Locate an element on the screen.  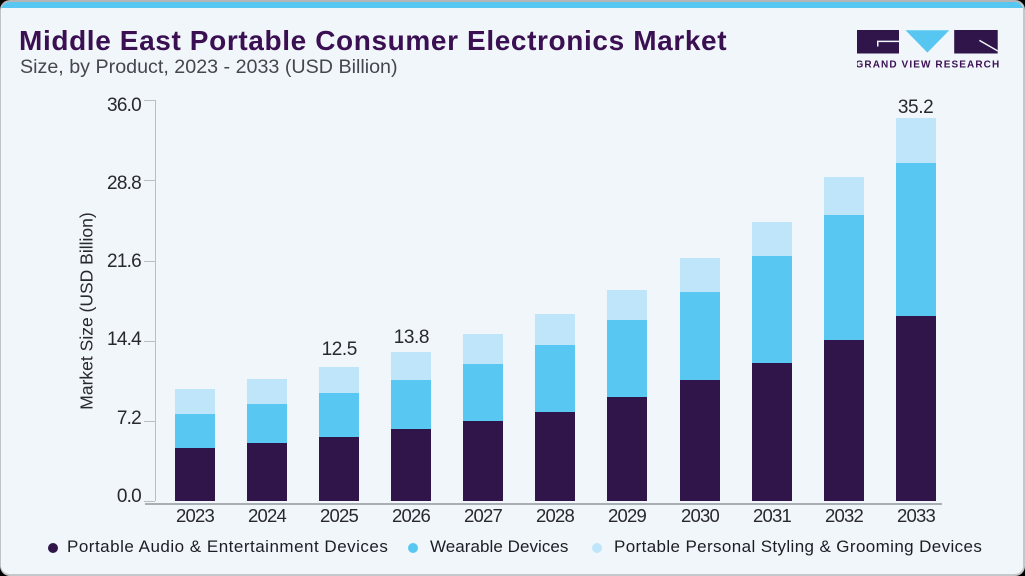
svg-text: GRAND VIEW RESEARCH is located at coordinates (928, 65).